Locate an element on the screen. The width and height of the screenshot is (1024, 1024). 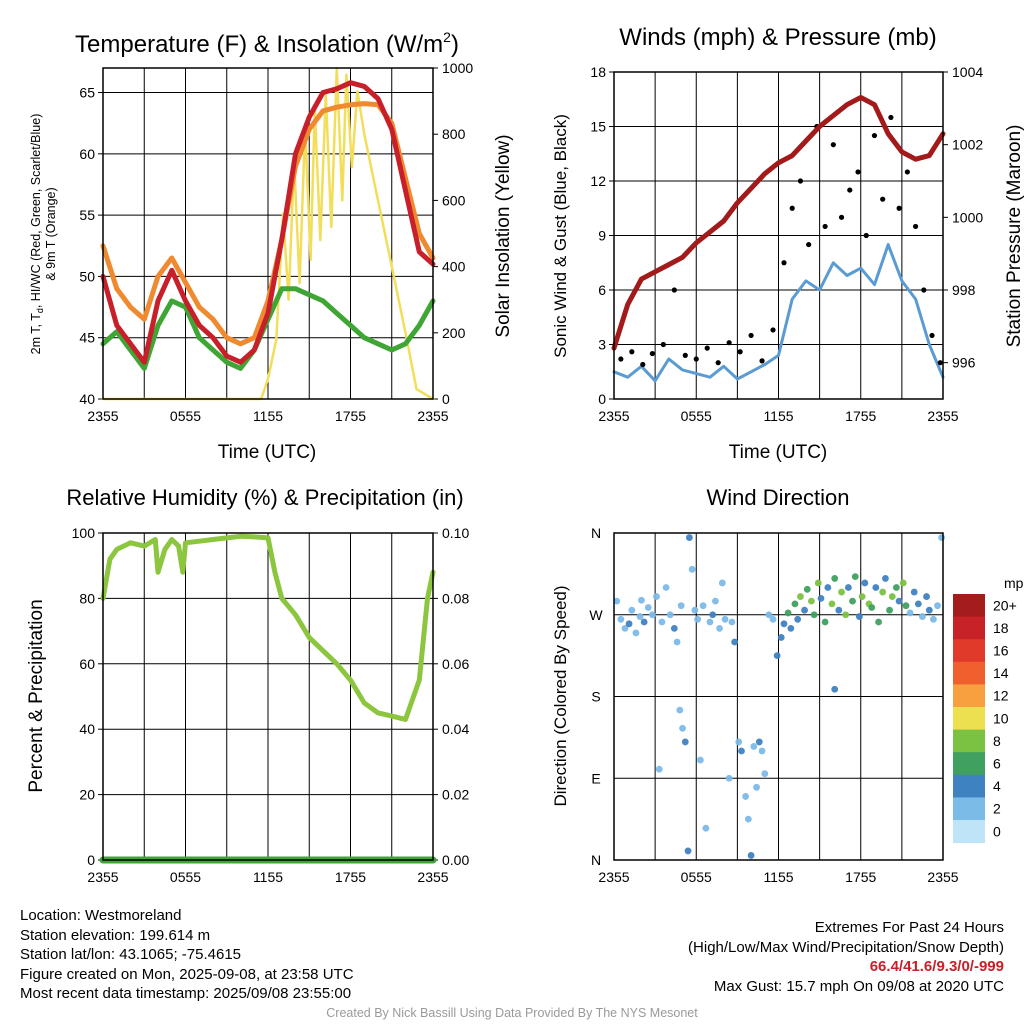
temperature-left-label-line2: & 9m T (Orange) is located at coordinates (51, 233).